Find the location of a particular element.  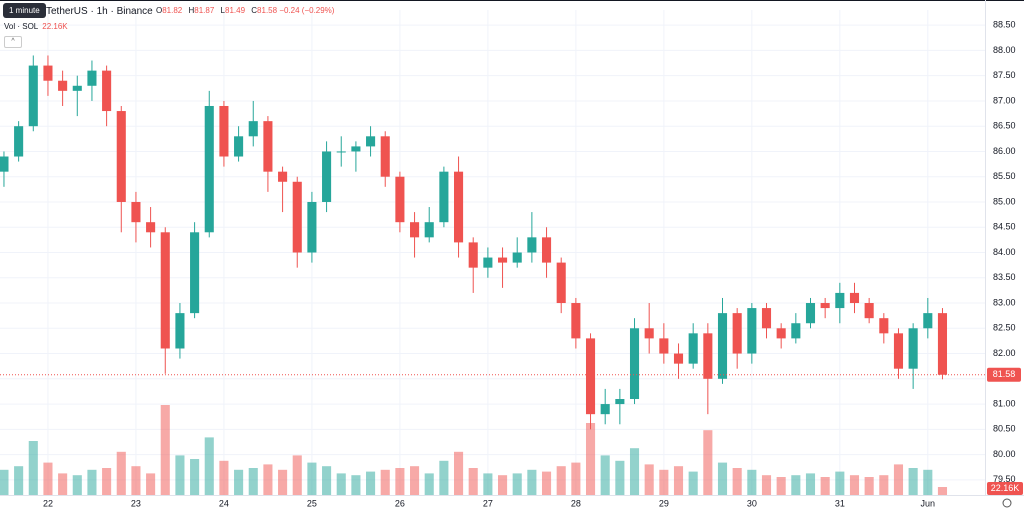

y-tick-label: 88.00 is located at coordinates (1004, 50).